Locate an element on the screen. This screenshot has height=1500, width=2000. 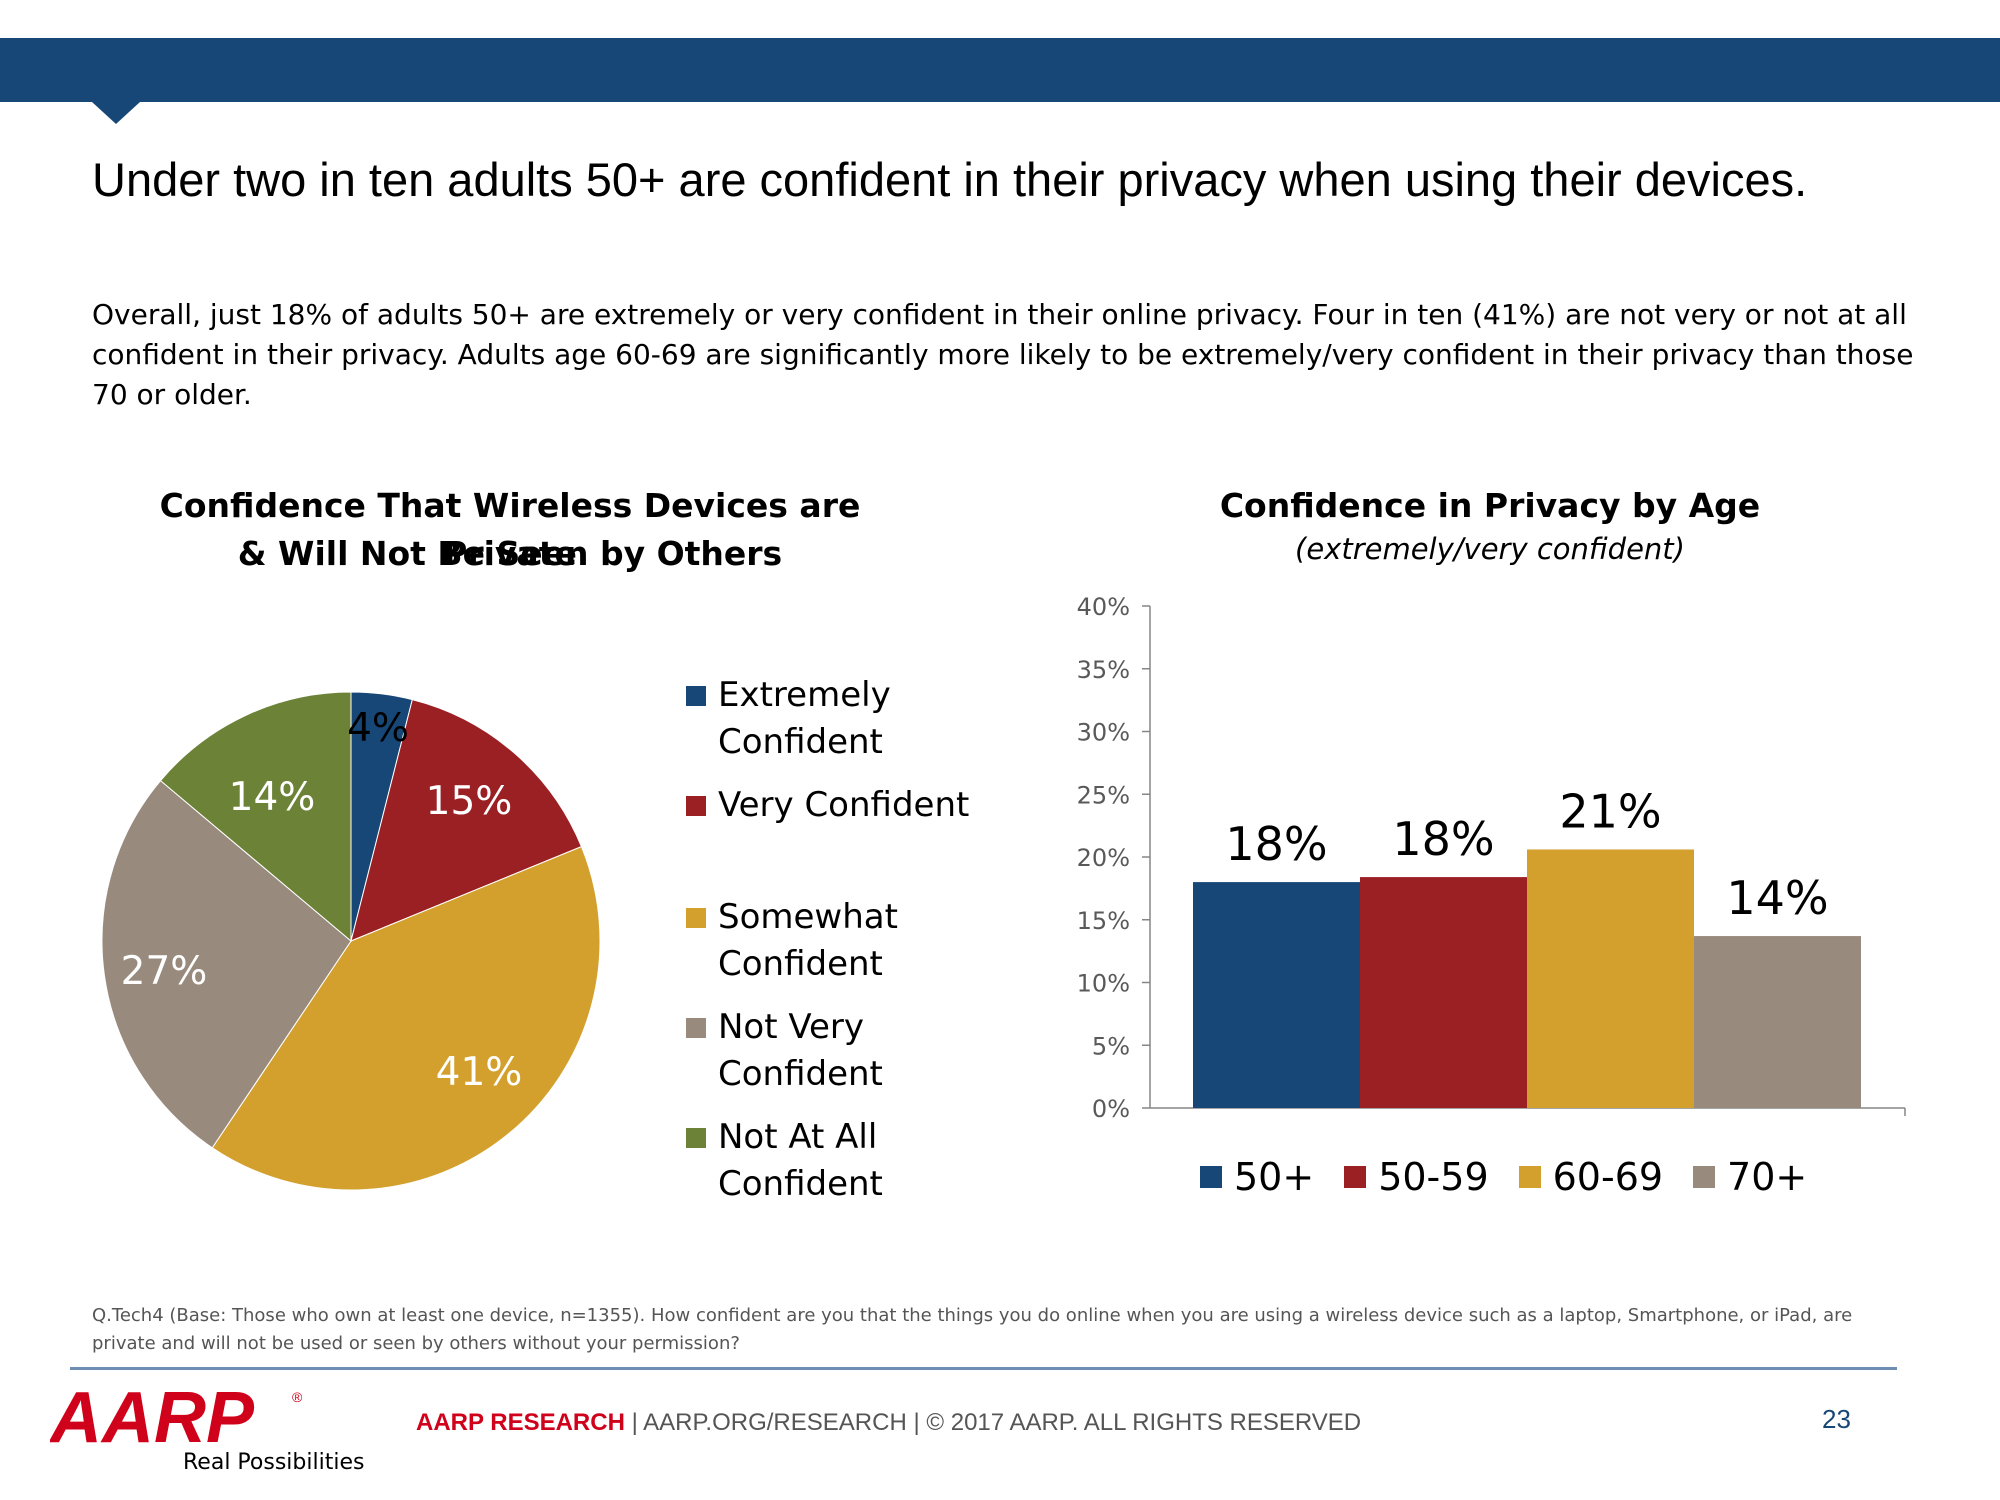
y-tick-label: 25% is located at coordinates (1103, 795).